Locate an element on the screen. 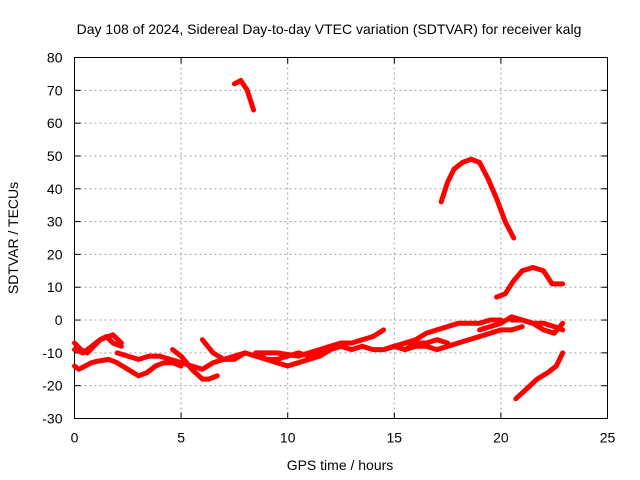  y-tick-label: -20 is located at coordinates (52, 386).